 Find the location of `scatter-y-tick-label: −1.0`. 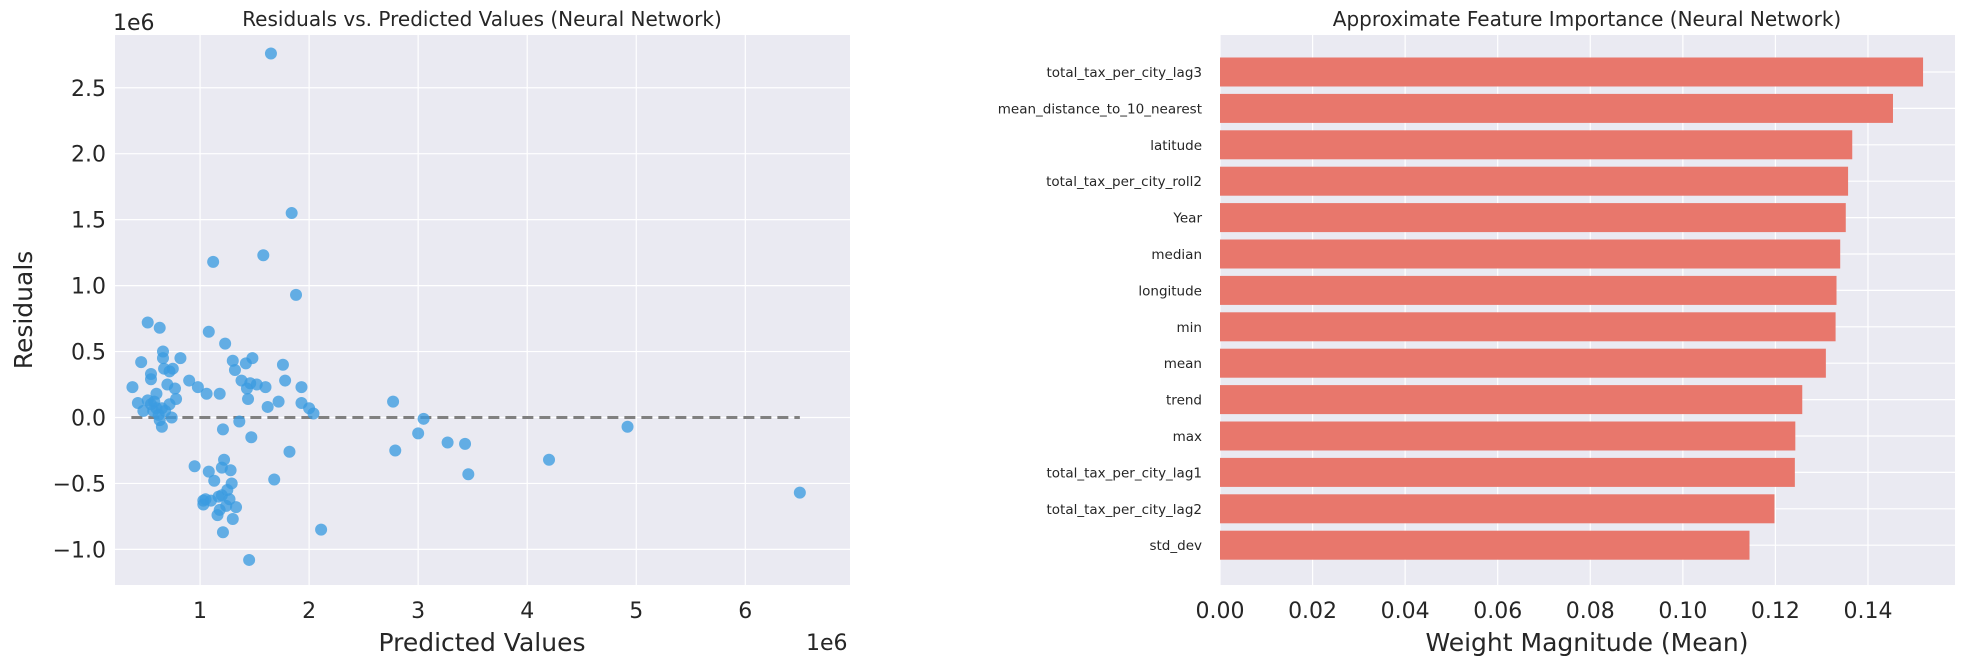

scatter-y-tick-label: −1.0 is located at coordinates (79, 550).